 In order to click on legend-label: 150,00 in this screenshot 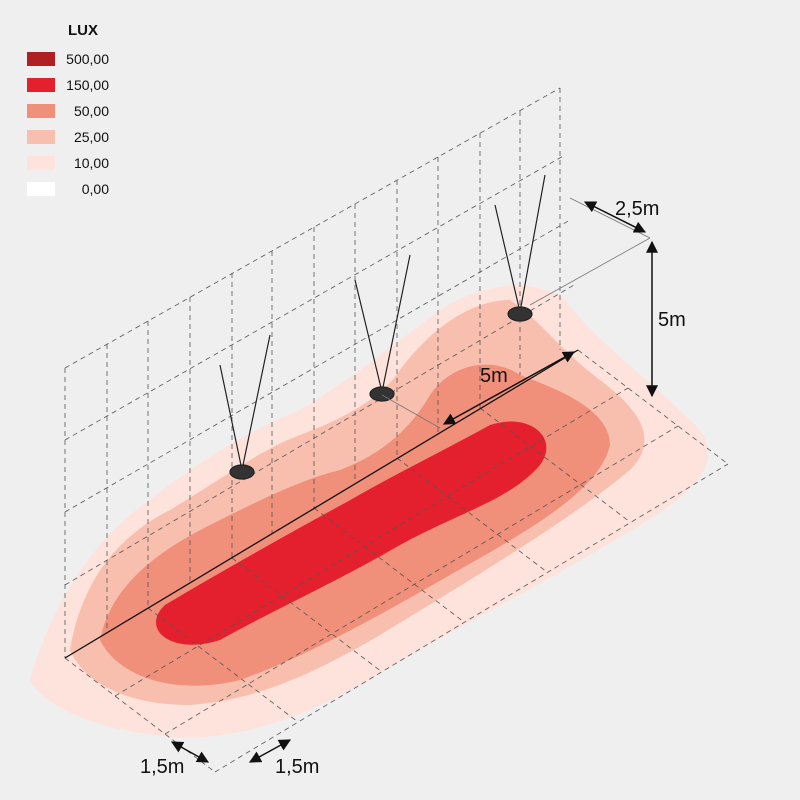, I will do `click(87, 85)`.